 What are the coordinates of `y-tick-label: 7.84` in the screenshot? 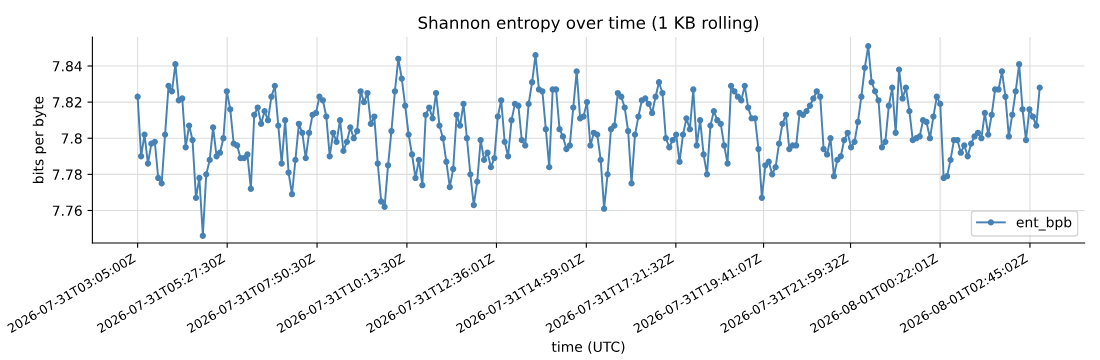 It's located at (67, 66).